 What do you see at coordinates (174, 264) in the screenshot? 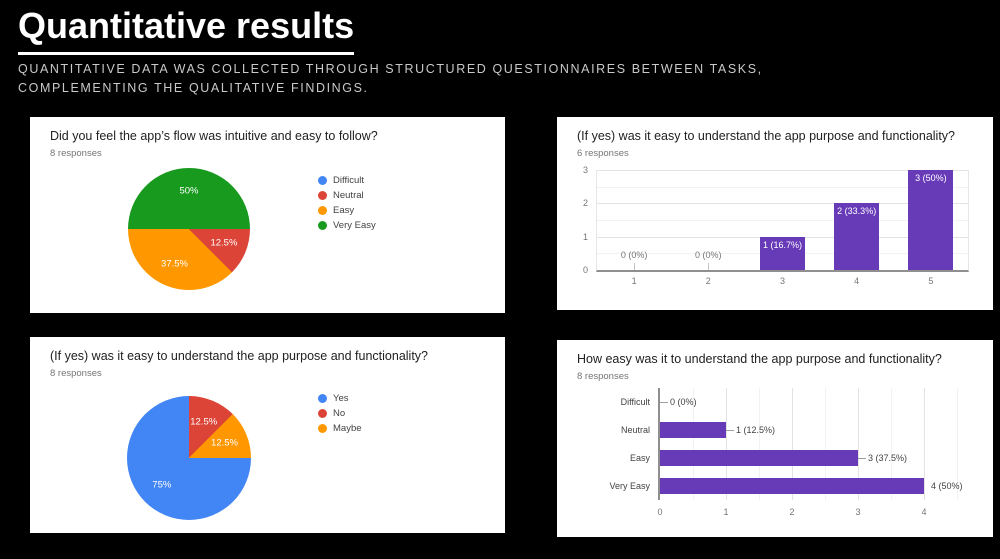
I see `pie-percentage-label: 37.5%` at bounding box center [174, 264].